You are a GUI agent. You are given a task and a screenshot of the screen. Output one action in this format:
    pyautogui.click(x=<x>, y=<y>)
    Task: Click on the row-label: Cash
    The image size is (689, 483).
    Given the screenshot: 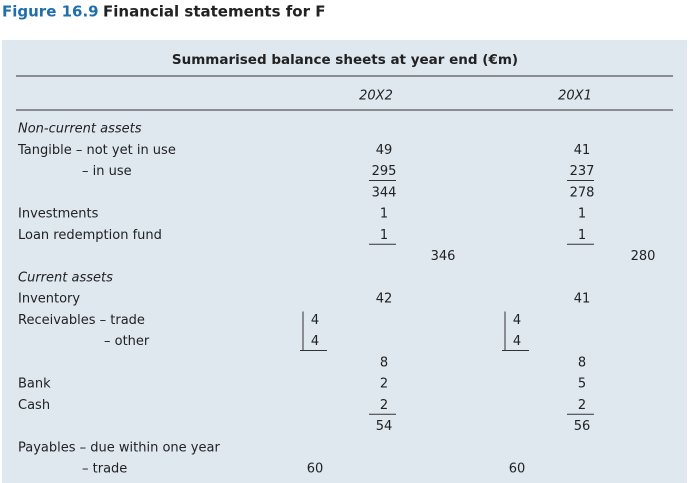 What is the action you would take?
    pyautogui.click(x=34, y=405)
    